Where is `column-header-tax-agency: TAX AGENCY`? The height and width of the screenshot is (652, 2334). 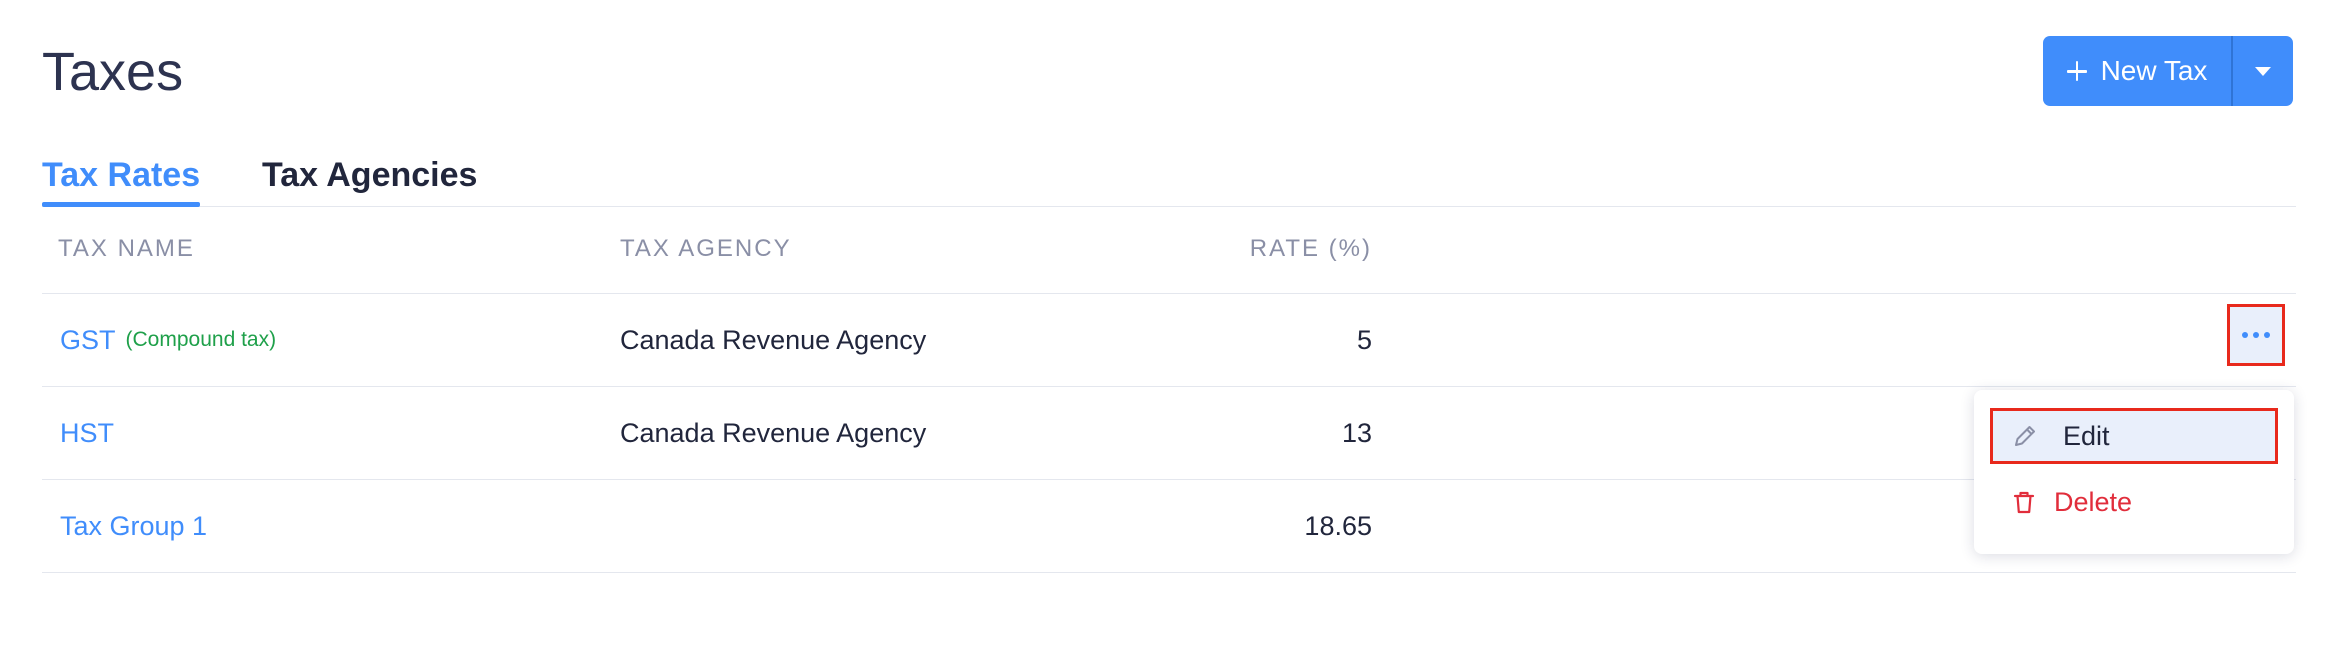
column-header-tax-agency: TAX AGENCY is located at coordinates (706, 248).